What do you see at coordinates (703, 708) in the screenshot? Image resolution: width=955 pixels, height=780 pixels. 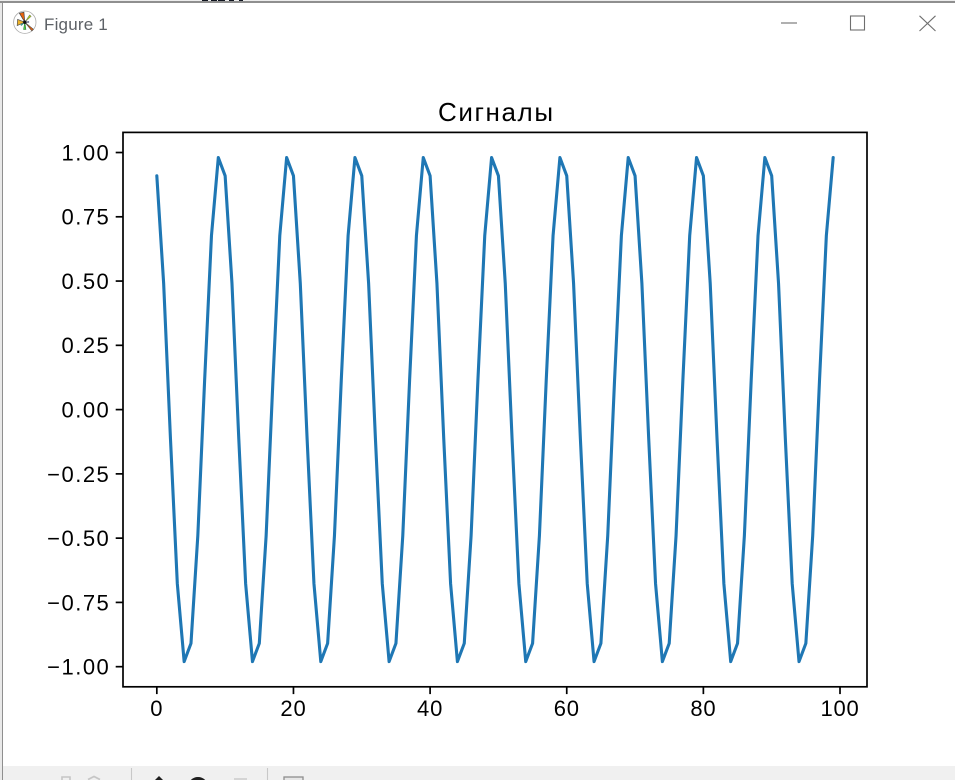 I see `svg-text: 80` at bounding box center [703, 708].